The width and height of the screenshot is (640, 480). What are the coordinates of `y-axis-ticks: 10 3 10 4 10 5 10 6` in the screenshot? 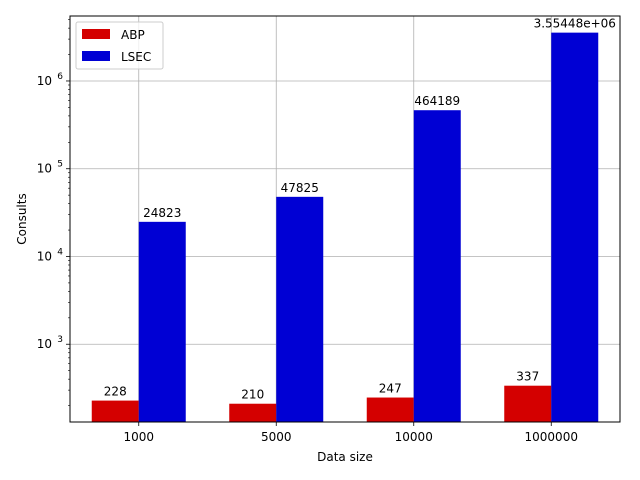 It's located at (53, 212).